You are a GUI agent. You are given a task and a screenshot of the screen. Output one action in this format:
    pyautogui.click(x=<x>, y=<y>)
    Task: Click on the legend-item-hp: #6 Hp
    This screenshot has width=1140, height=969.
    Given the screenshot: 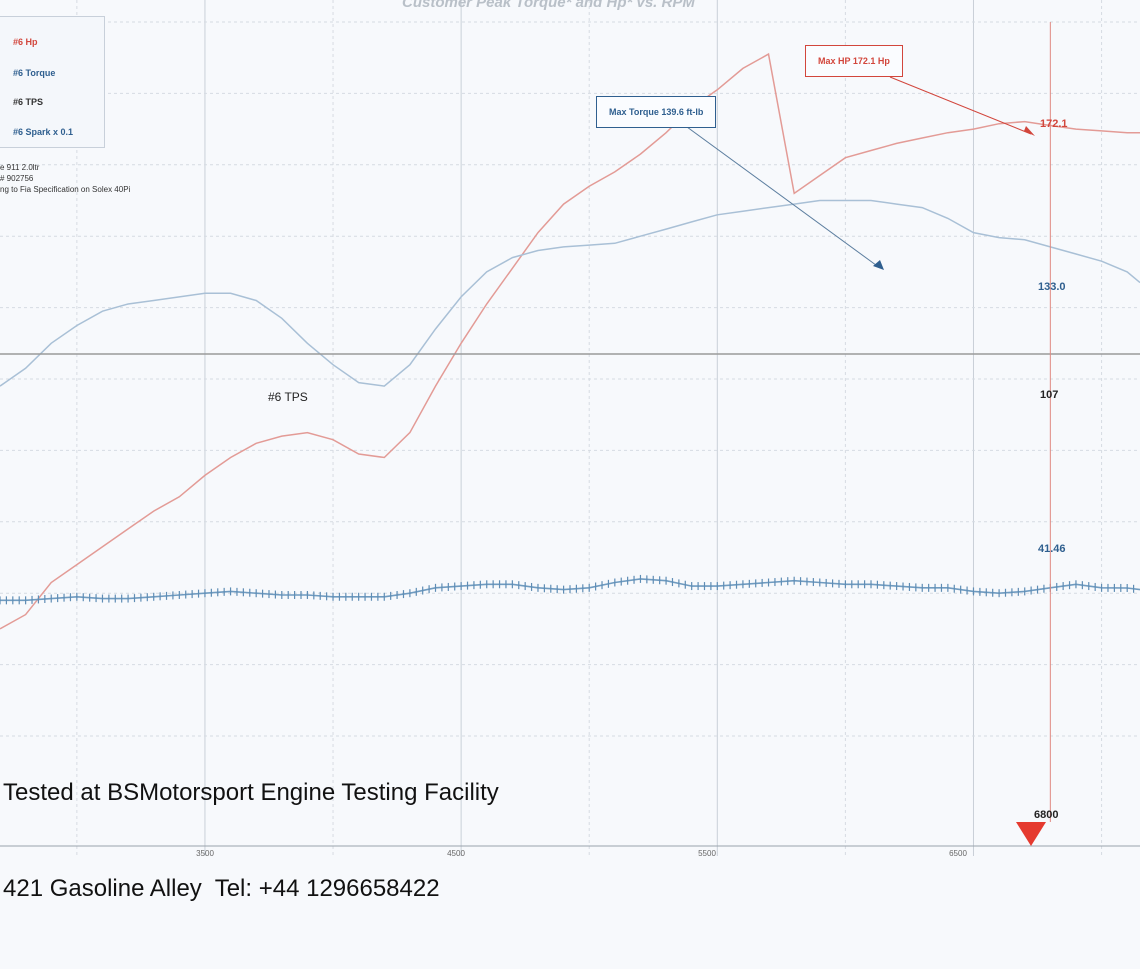 What is the action you would take?
    pyautogui.click(x=25, y=42)
    